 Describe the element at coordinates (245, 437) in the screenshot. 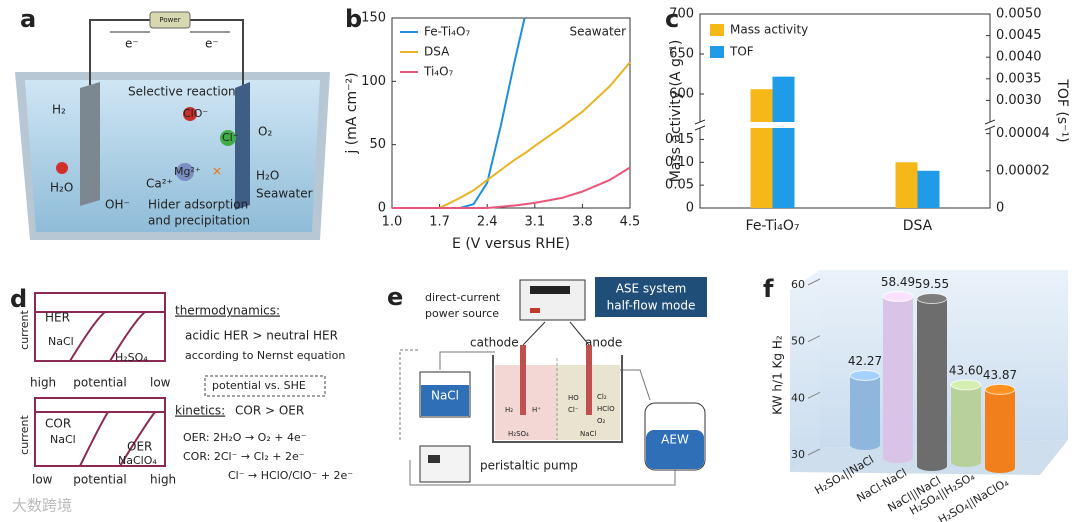

I see `label: OER: 2H₂O → O₂ + 4e⁻` at that location.